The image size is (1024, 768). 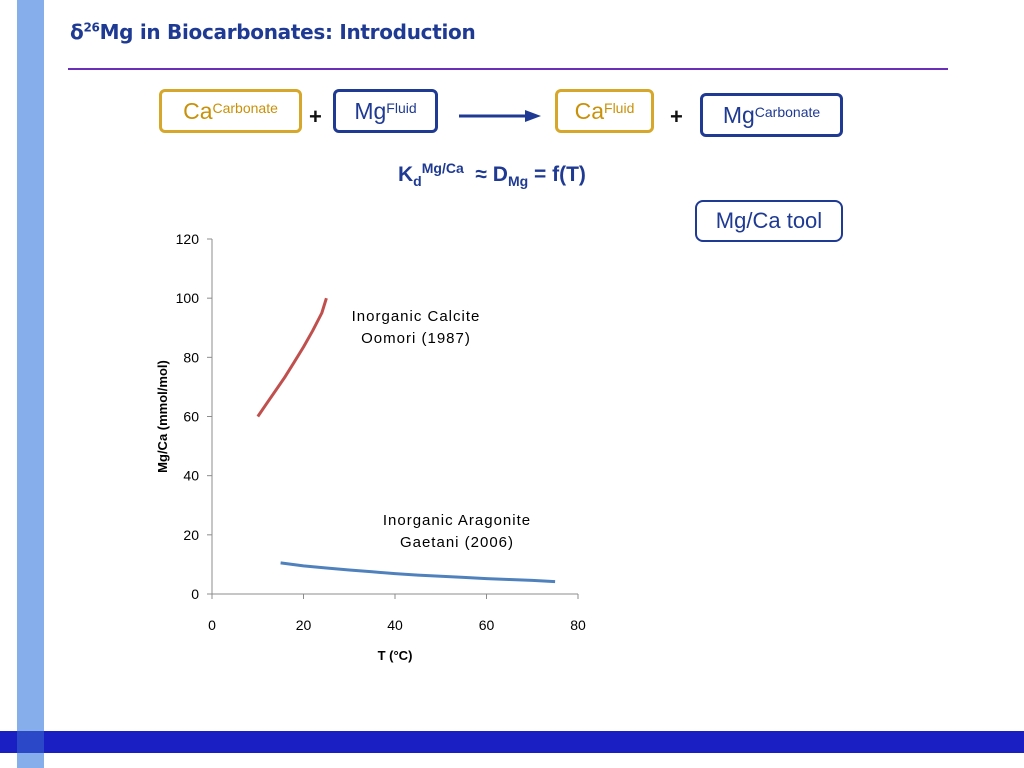 I want to click on title-superscript: 26, so click(x=91, y=27).